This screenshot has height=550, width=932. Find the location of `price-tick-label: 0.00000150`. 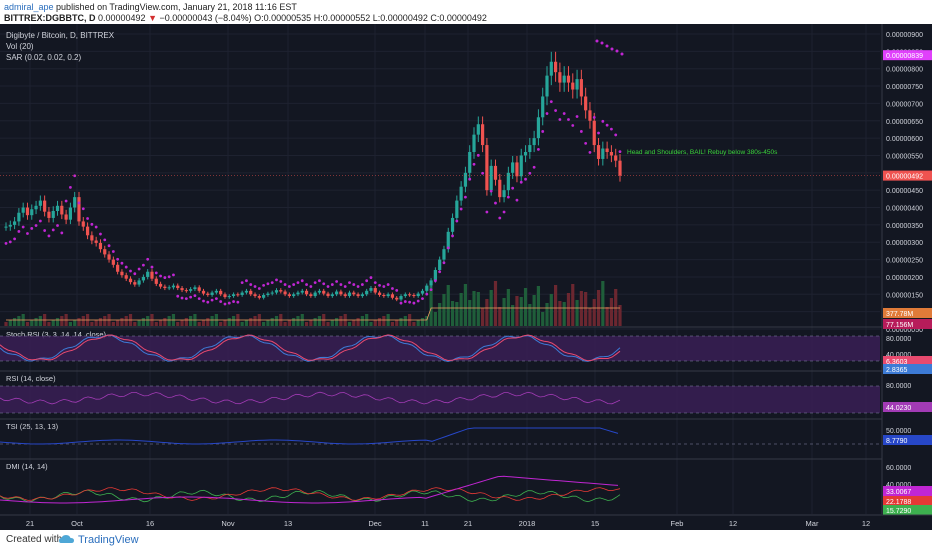

price-tick-label: 0.00000150 is located at coordinates (904, 295).